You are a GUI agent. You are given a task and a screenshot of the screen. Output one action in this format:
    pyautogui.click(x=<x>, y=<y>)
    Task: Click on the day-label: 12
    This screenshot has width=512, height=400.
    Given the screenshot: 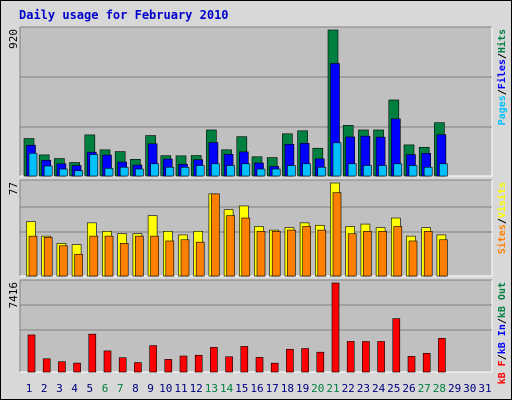 What is the action you would take?
    pyautogui.click(x=196, y=388)
    